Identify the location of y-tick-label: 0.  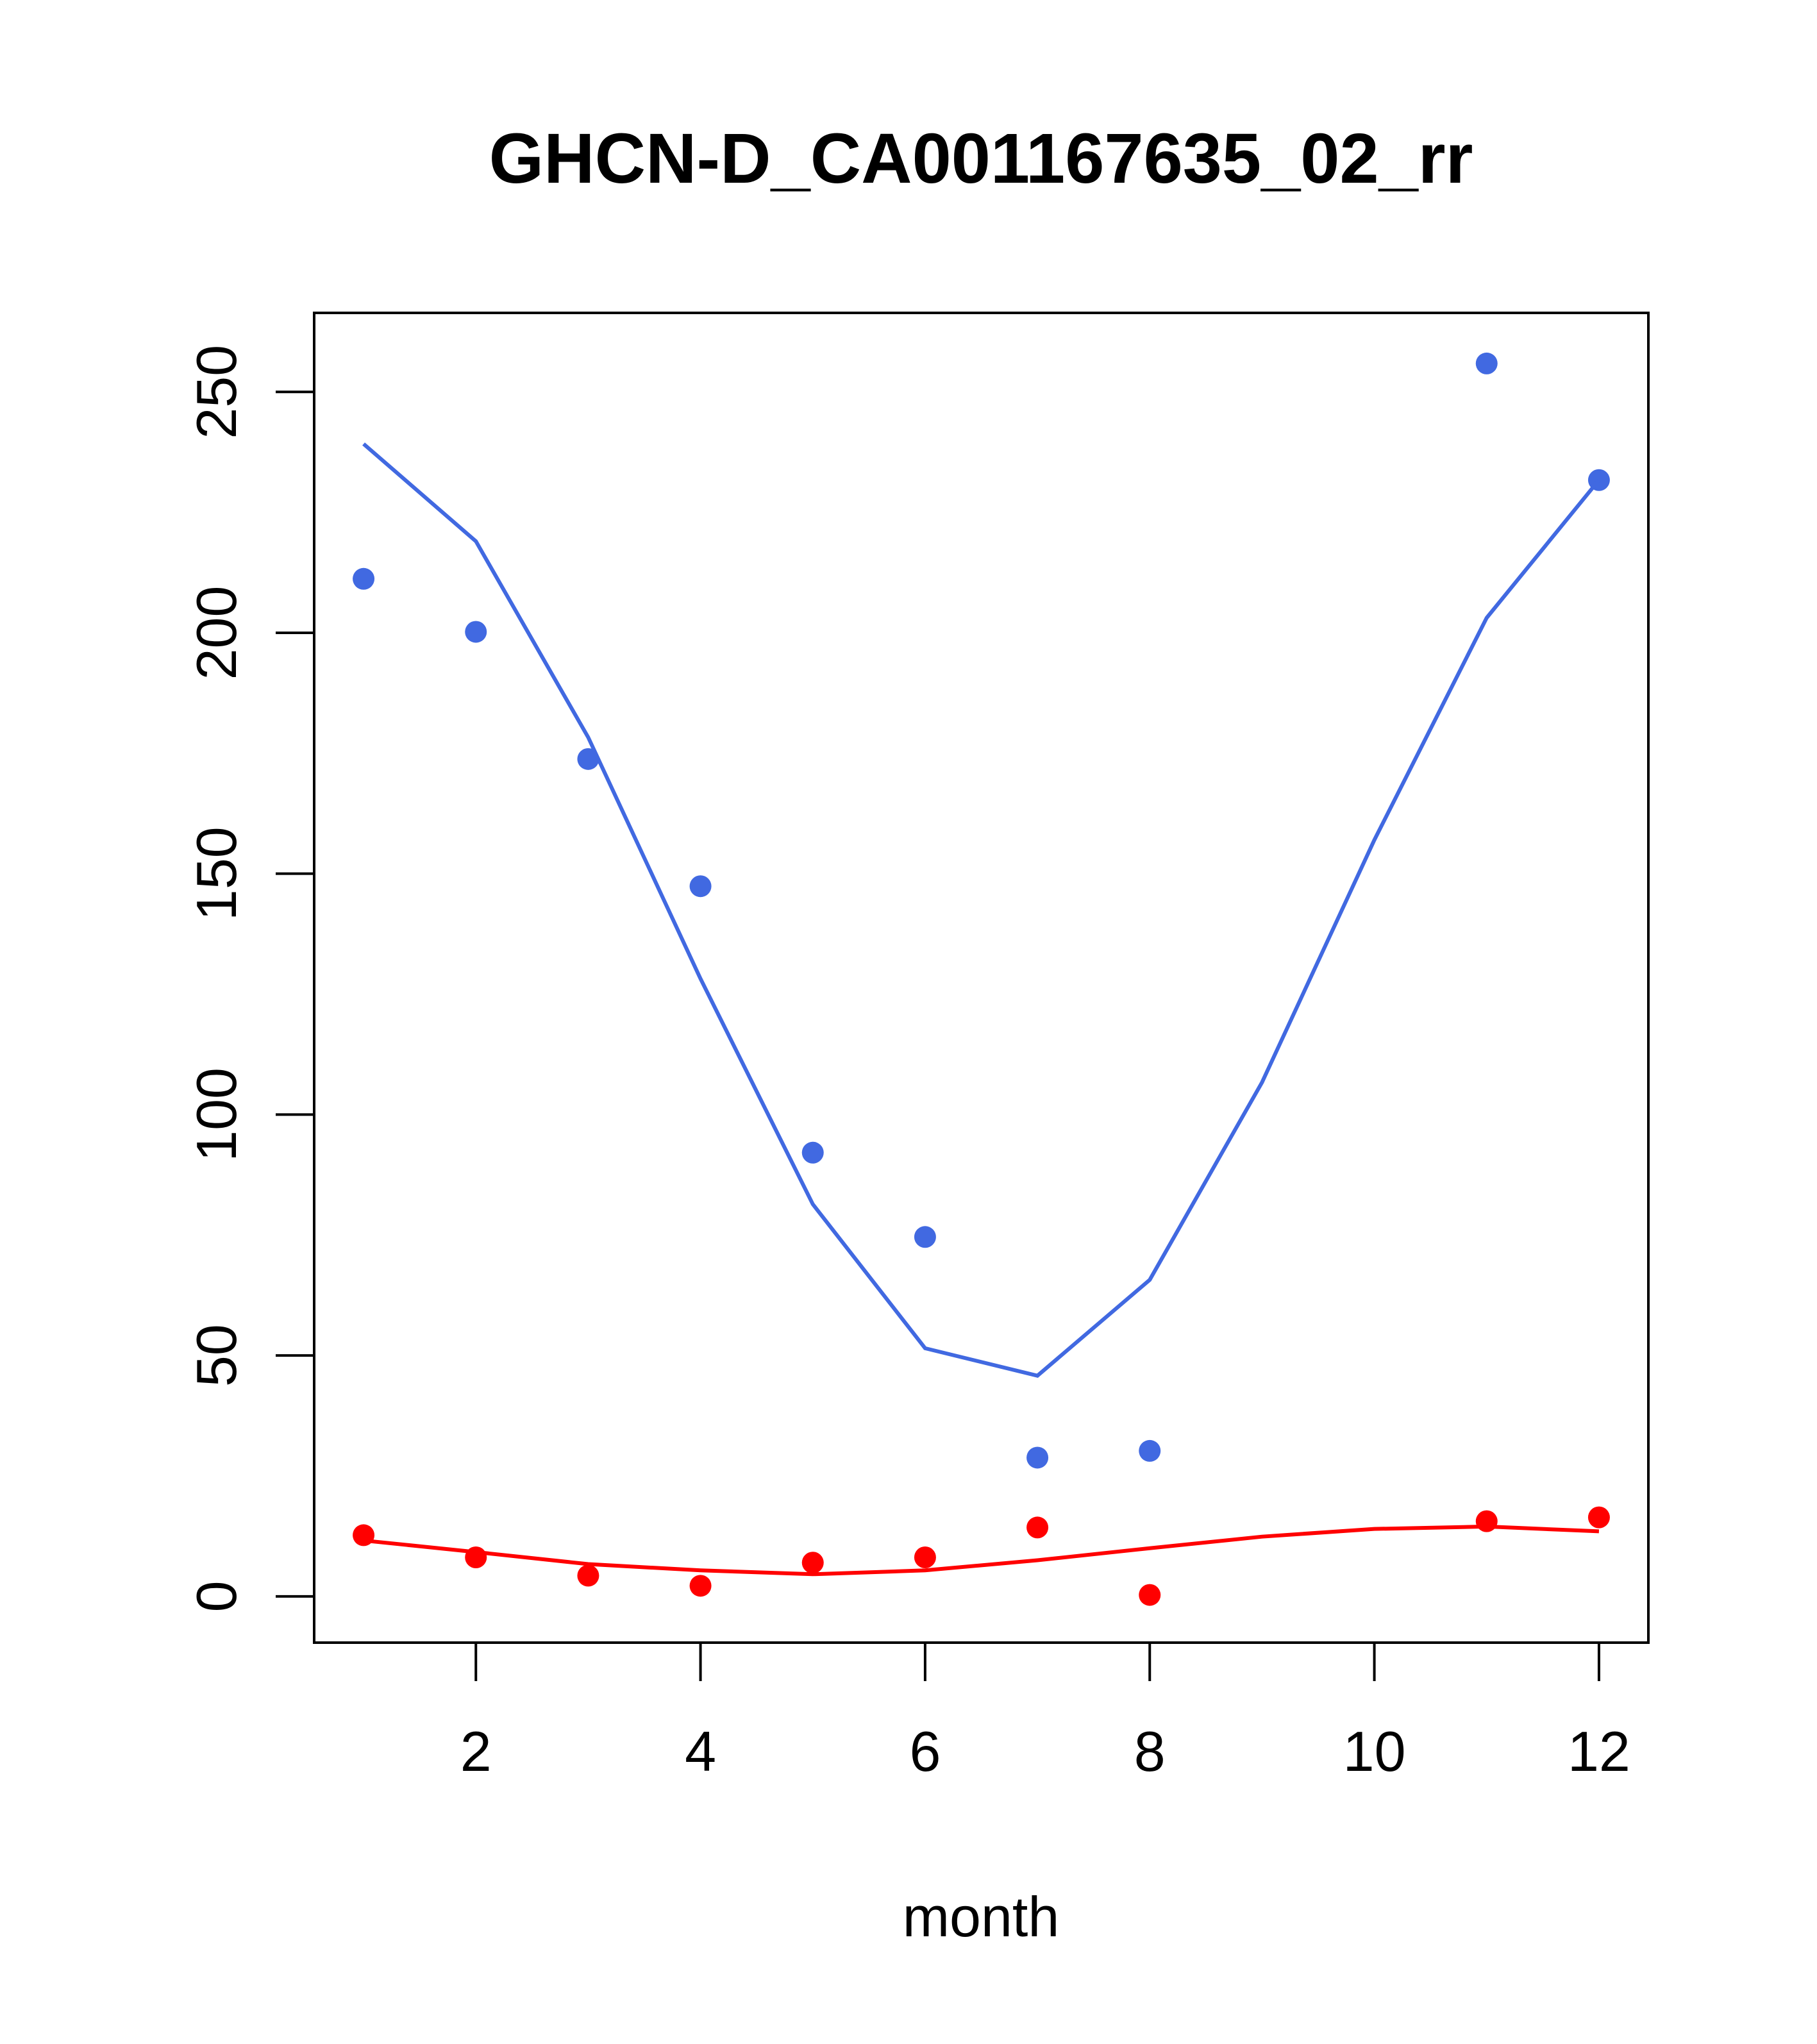
(216, 1596).